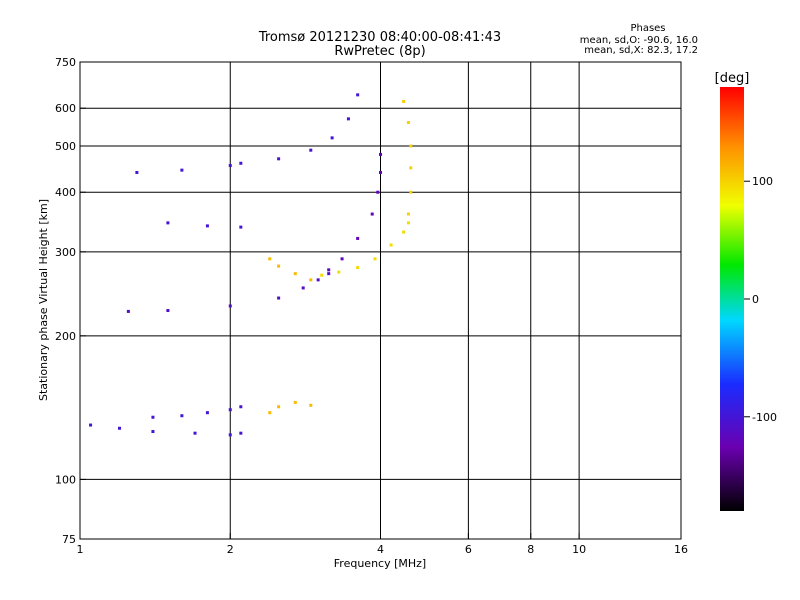  What do you see at coordinates (579, 549) in the screenshot?
I see `x-tick-label: 10` at bounding box center [579, 549].